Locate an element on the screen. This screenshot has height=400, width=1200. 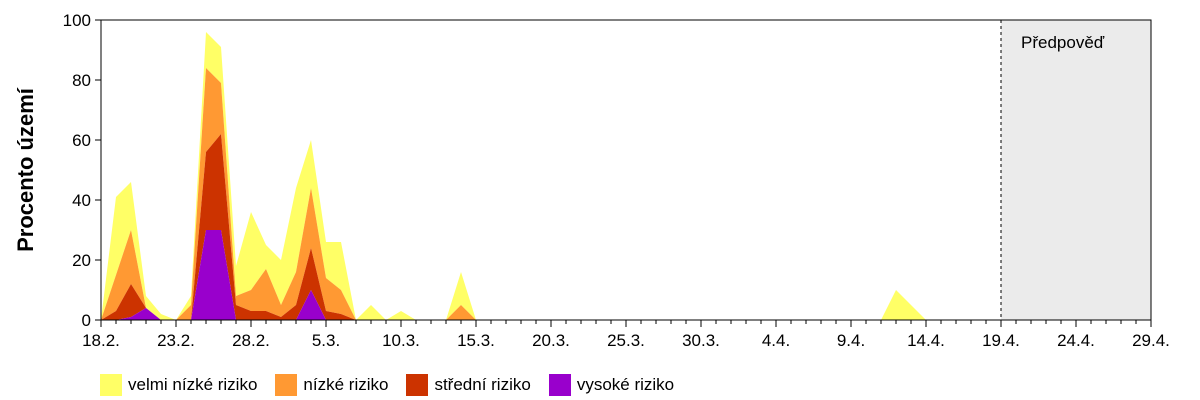
x-tick-label: 15.3. is located at coordinates (476, 340).